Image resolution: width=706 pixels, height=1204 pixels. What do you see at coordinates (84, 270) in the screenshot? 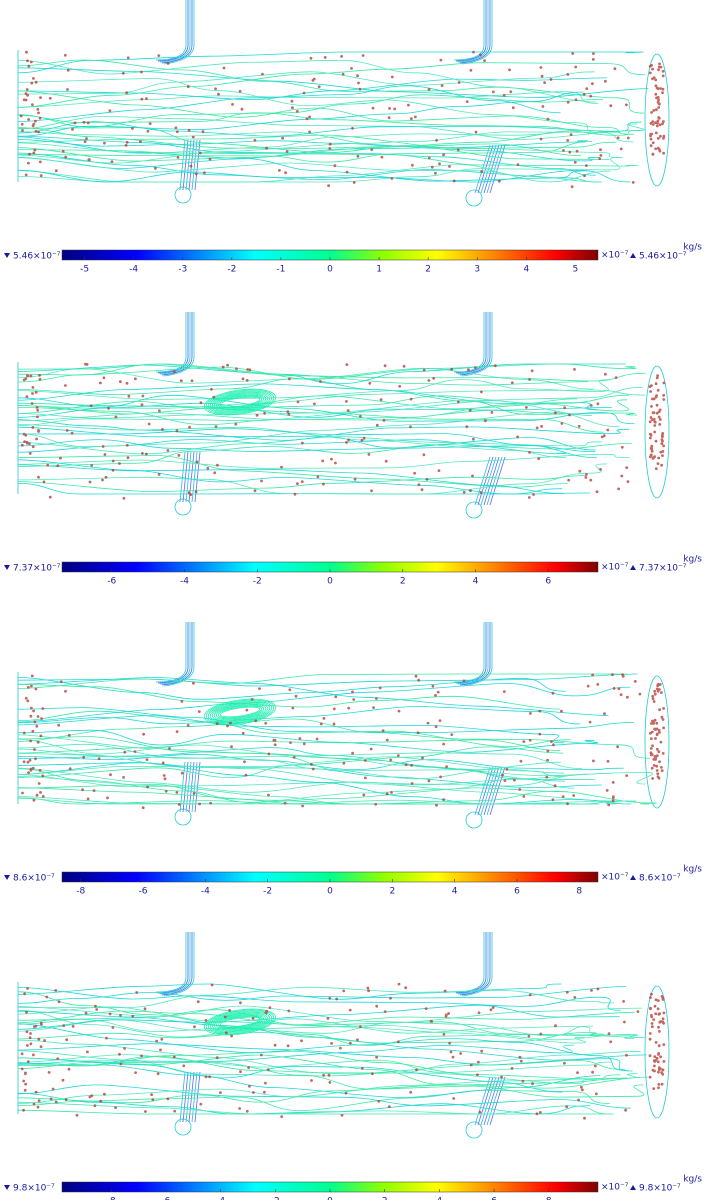
I see `colorbar-tick-label: -5` at bounding box center [84, 270].